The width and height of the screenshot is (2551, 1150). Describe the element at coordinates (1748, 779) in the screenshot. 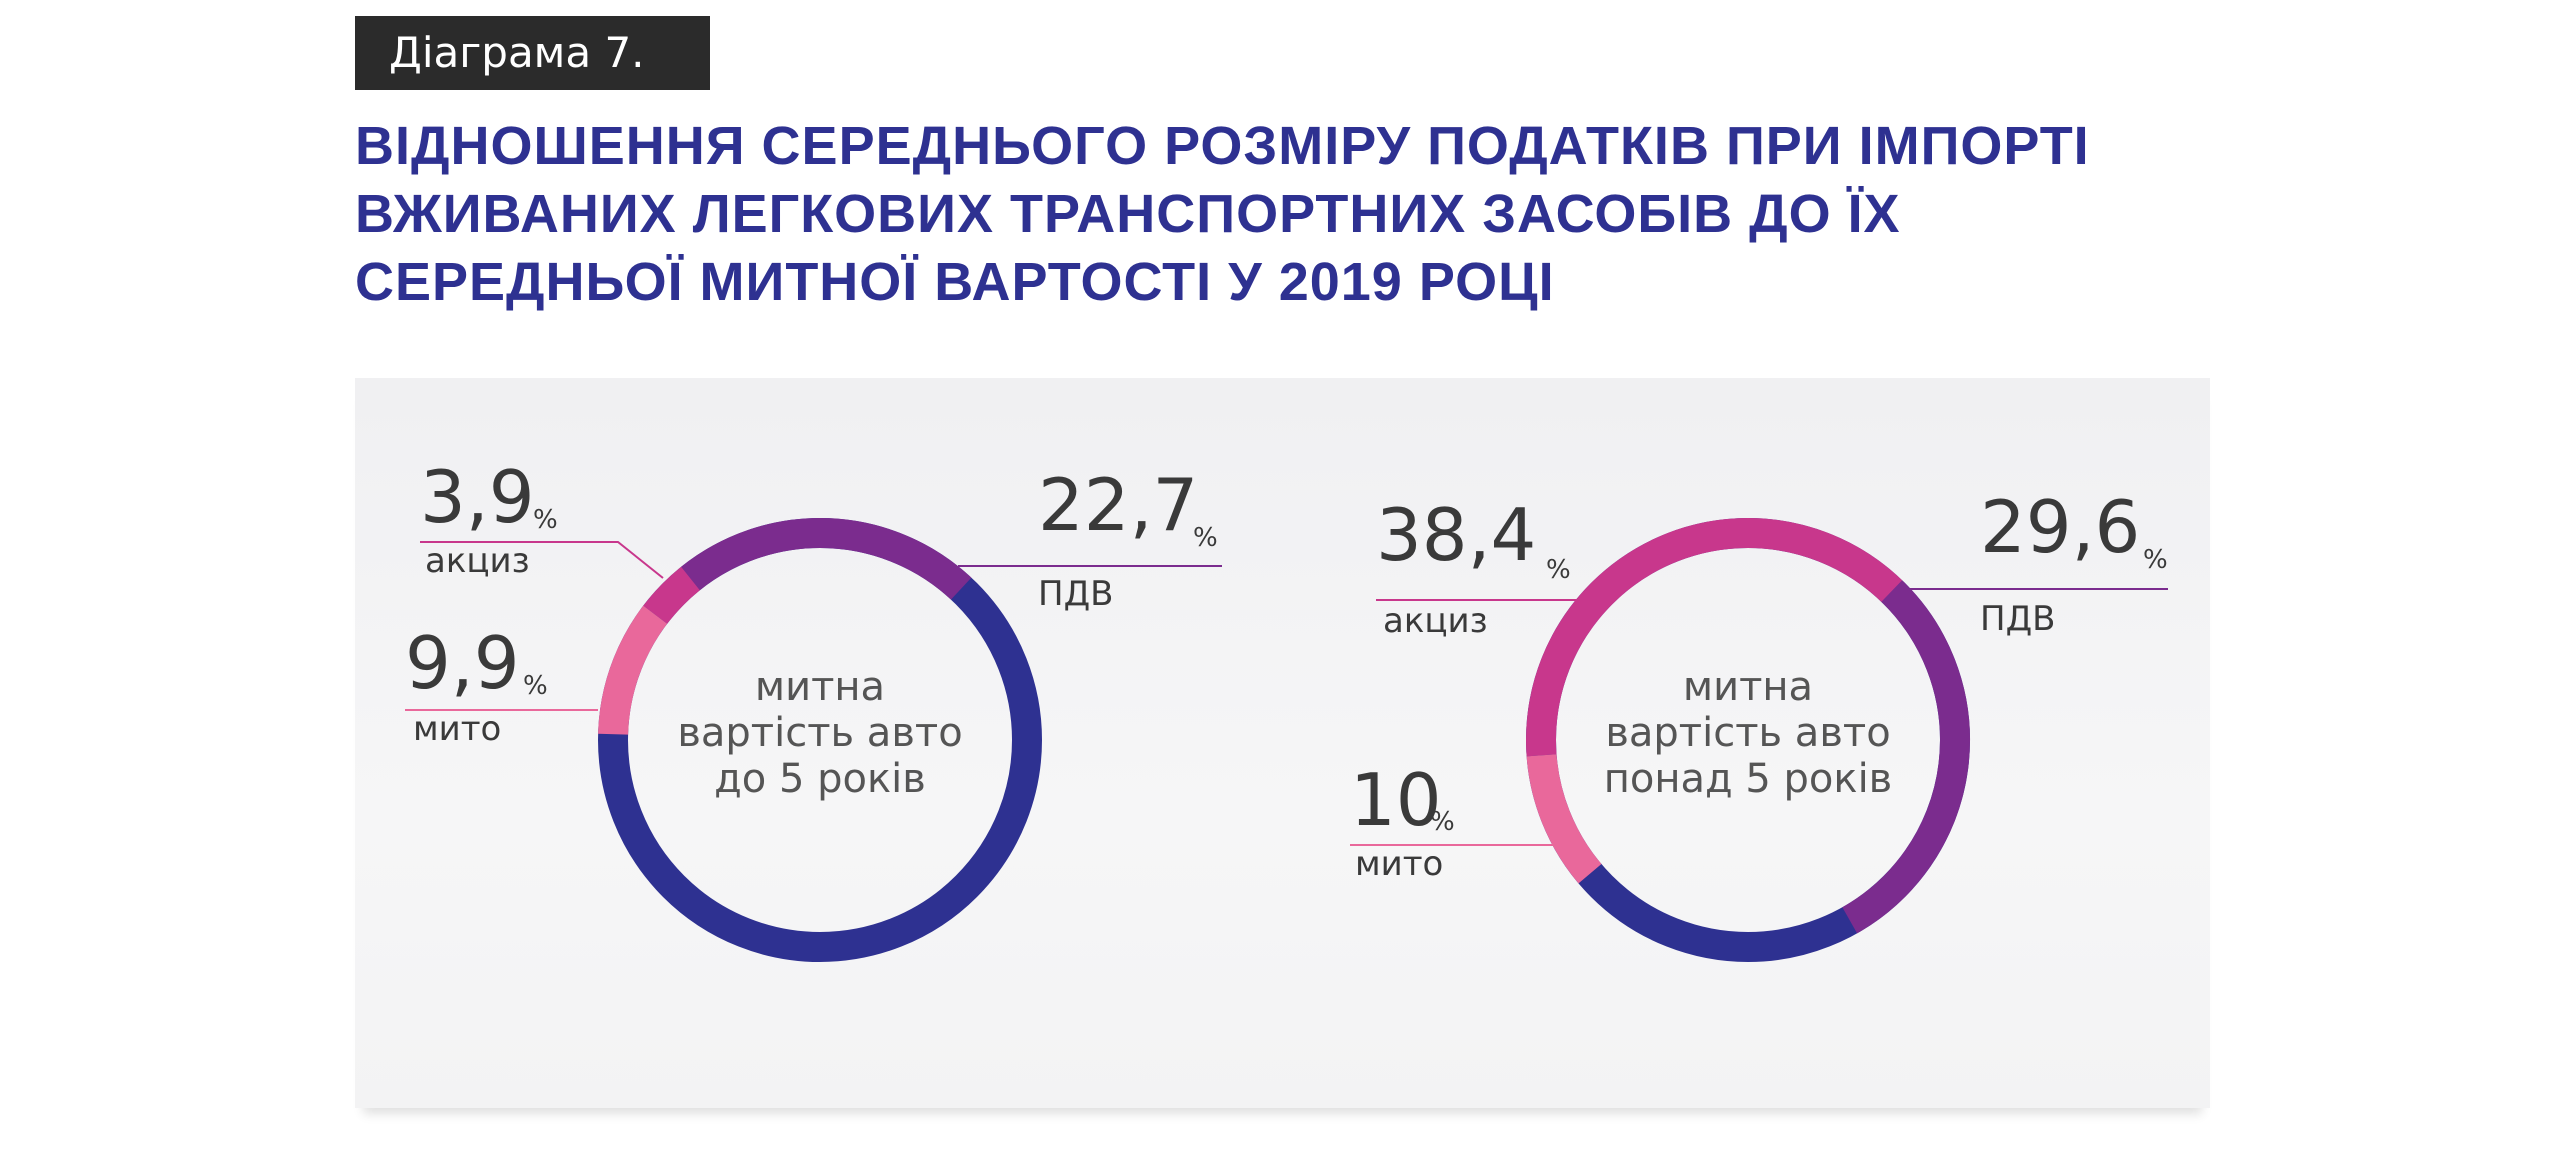

I see `donut-center-label: понад 5 років` at that location.